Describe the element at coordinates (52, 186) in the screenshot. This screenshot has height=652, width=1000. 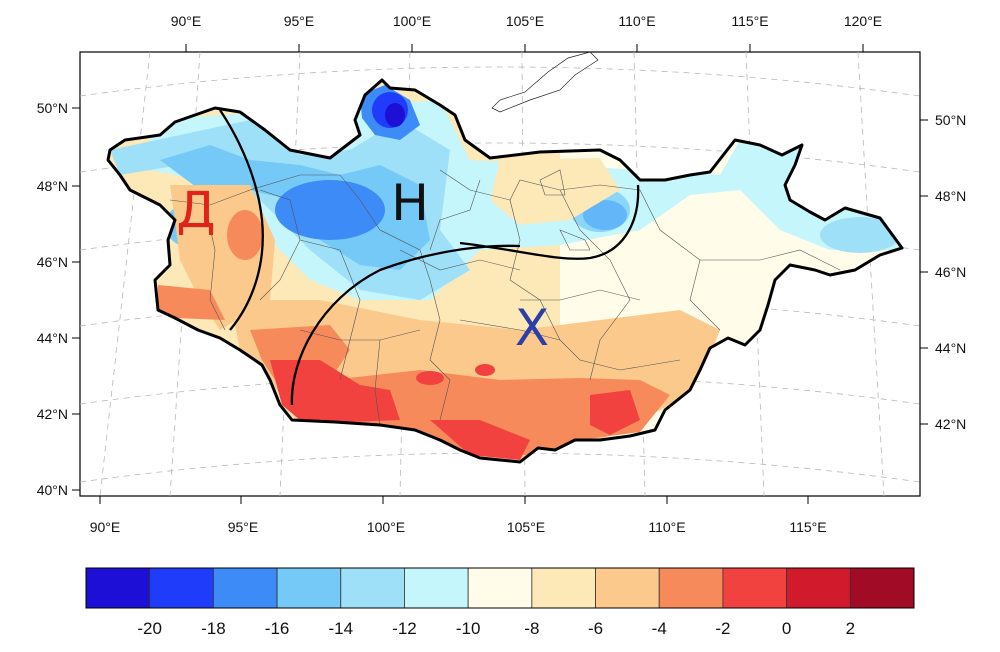
I see `left-lat-label: 48°N` at that location.